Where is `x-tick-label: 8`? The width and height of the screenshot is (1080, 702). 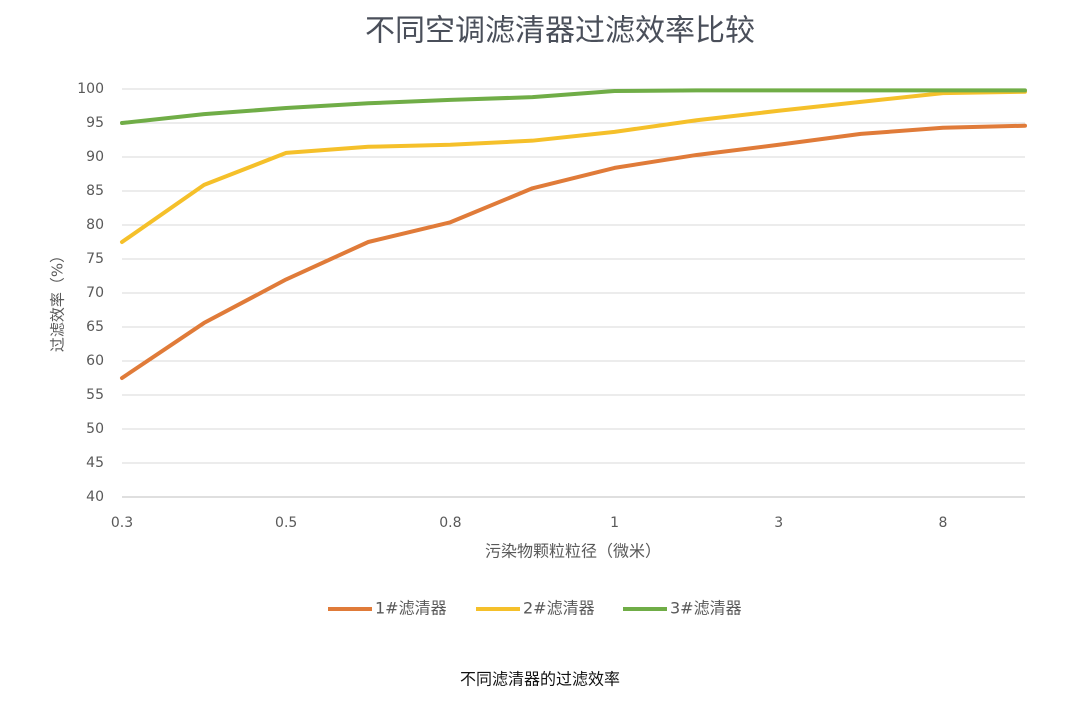 x-tick-label: 8 is located at coordinates (942, 523).